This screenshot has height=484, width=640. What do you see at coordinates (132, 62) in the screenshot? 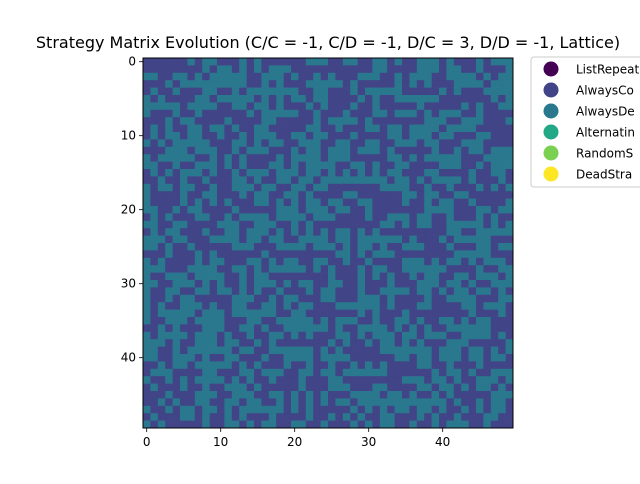
I see `y-tick-label: 0` at bounding box center [132, 62].